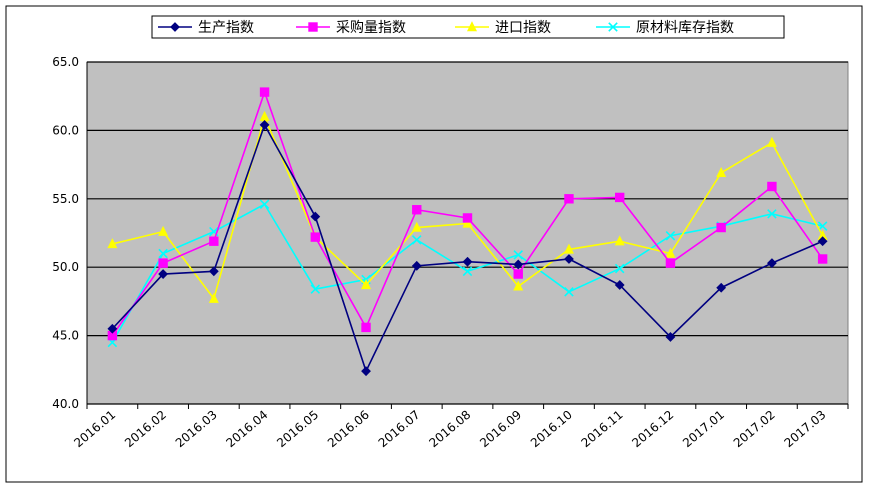 This screenshot has width=870, height=494. Describe the element at coordinates (371, 28) in the screenshot. I see `legend-label: 采购量指数` at that location.